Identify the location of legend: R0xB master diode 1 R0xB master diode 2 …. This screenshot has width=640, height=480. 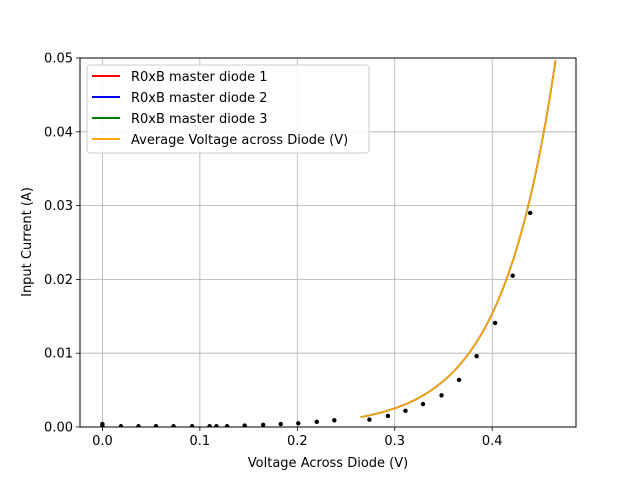
(228, 109).